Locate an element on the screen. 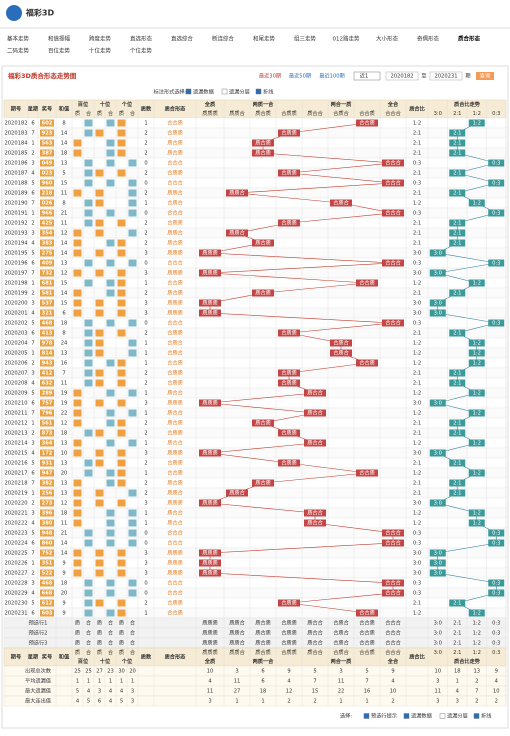  footer-sub-header: 1:2 is located at coordinates (477, 653).